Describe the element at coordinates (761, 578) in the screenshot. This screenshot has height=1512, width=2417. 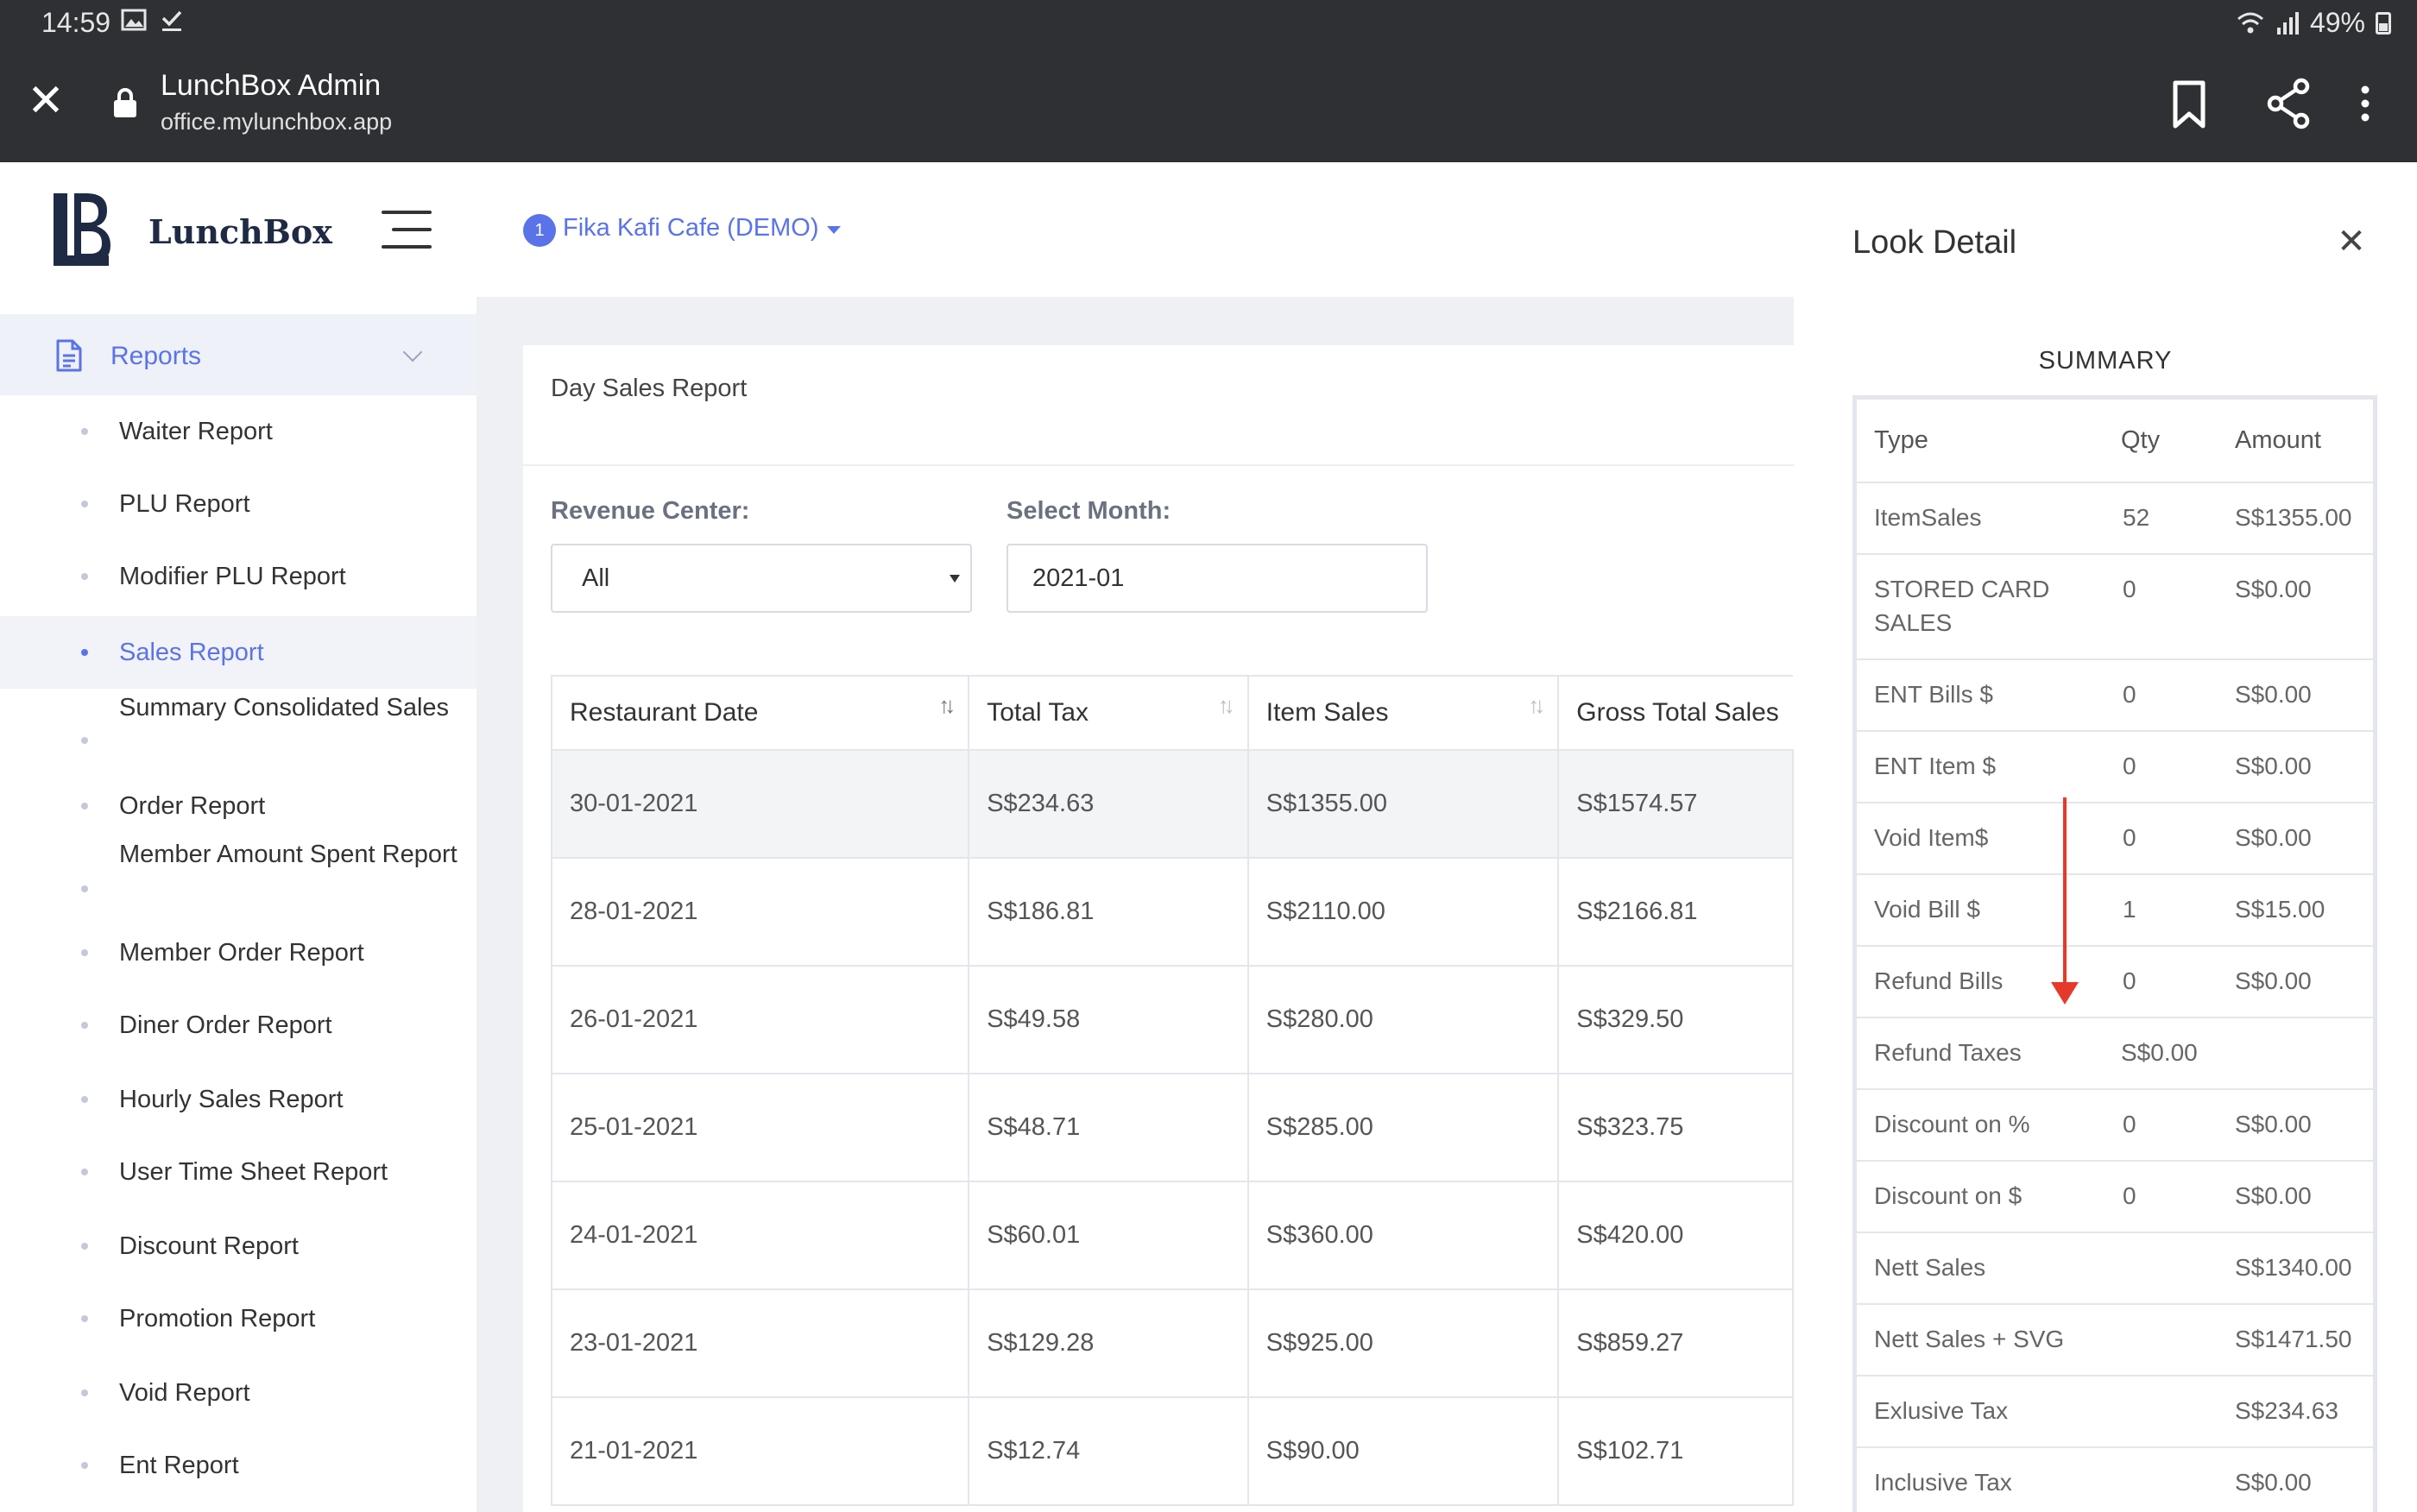
I see `revenue-center-select: All` at that location.